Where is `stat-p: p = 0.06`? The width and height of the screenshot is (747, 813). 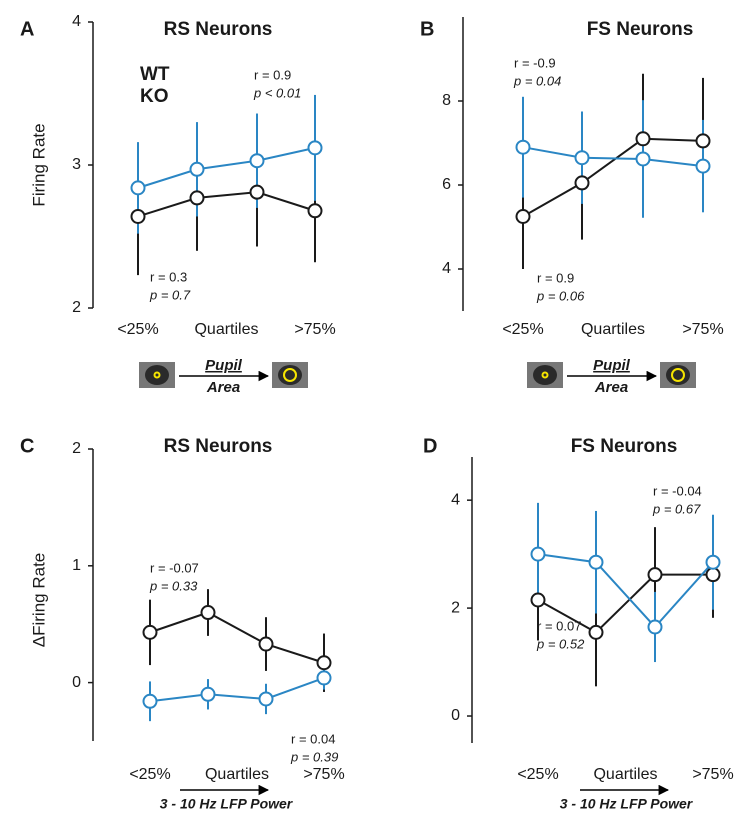 stat-p: p = 0.06 is located at coordinates (560, 295).